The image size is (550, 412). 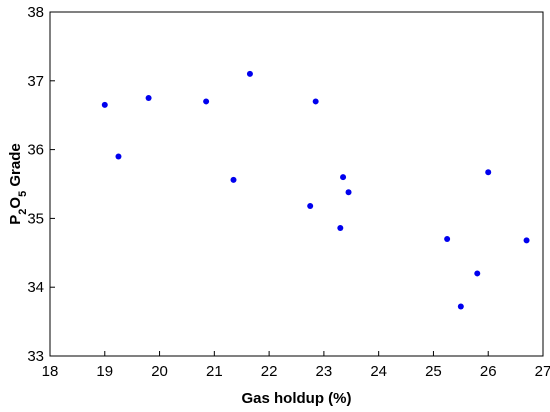 What do you see at coordinates (35, 287) in the screenshot?
I see `y-tick-label: 34` at bounding box center [35, 287].